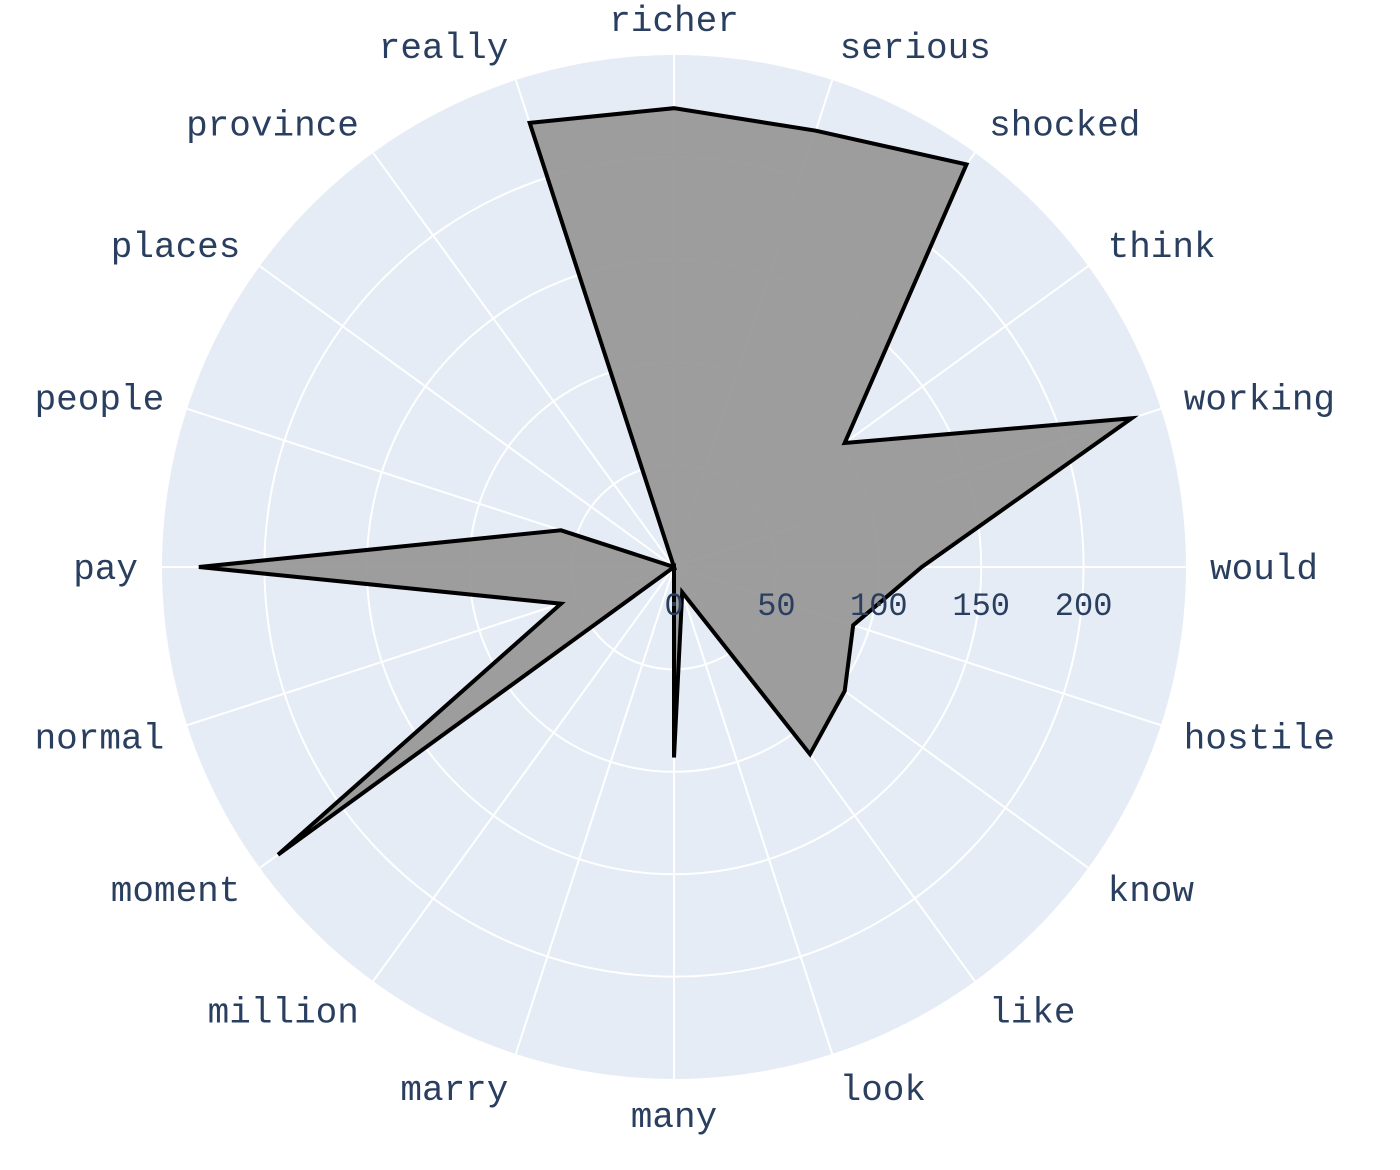  Describe the element at coordinates (879, 606) in the screenshot. I see `radial-tick-label: 100` at that location.